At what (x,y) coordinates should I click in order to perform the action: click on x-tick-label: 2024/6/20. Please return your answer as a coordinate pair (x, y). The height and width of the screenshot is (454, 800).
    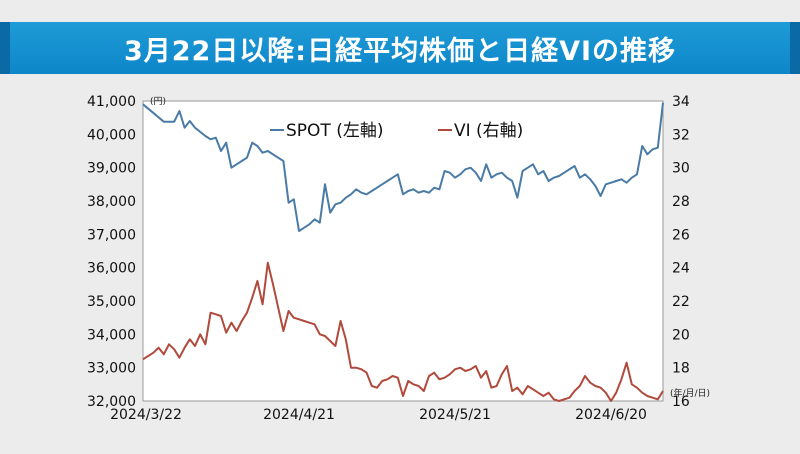
    Looking at the image, I should click on (611, 415).